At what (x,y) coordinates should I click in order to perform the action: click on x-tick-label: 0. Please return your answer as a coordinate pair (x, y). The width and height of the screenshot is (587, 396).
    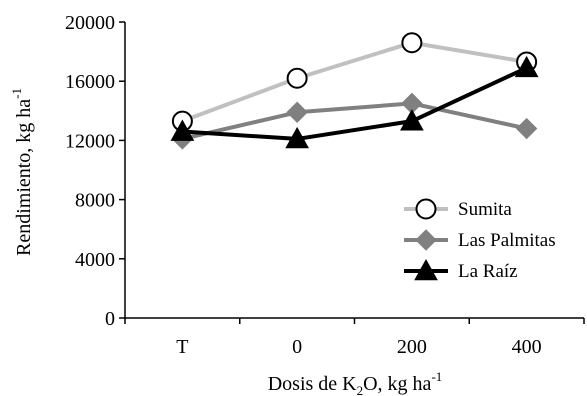
    Looking at the image, I should click on (297, 347).